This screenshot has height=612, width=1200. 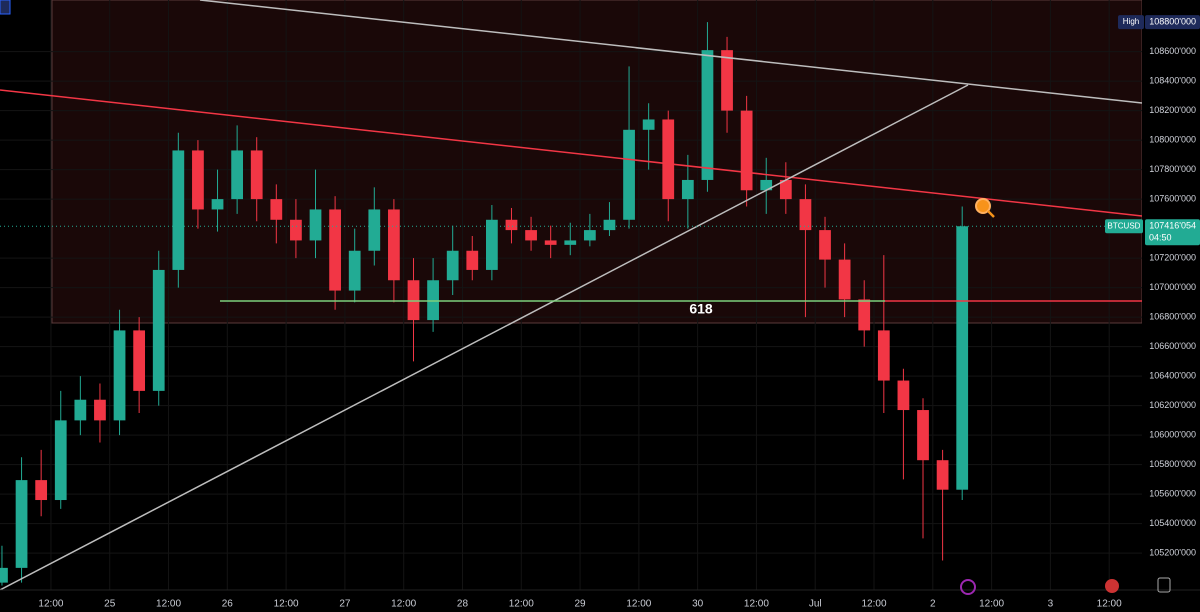 I want to click on price-badge, so click(x=1172, y=232).